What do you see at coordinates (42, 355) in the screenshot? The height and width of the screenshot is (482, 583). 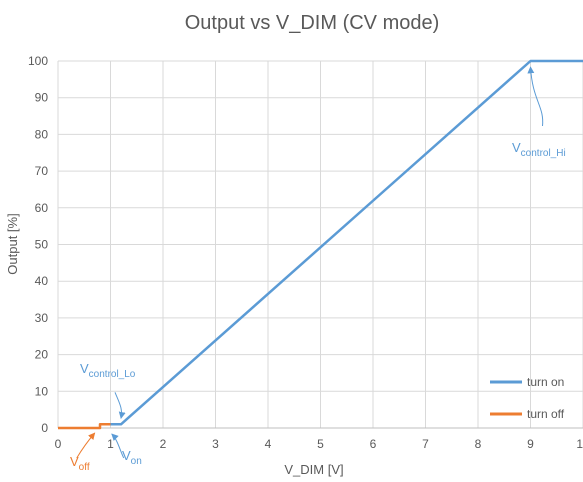 I see `y-tick-label: 20` at bounding box center [42, 355].